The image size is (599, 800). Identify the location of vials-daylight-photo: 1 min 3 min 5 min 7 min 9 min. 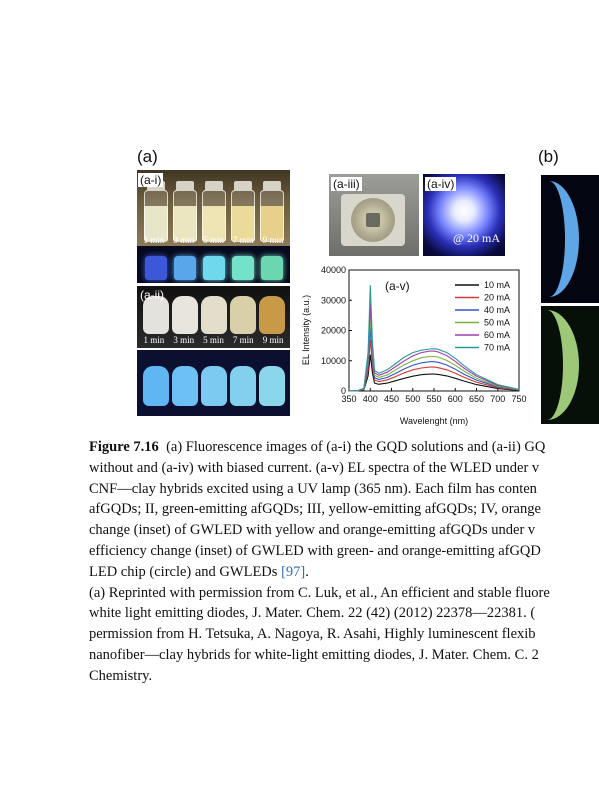
(213, 208).